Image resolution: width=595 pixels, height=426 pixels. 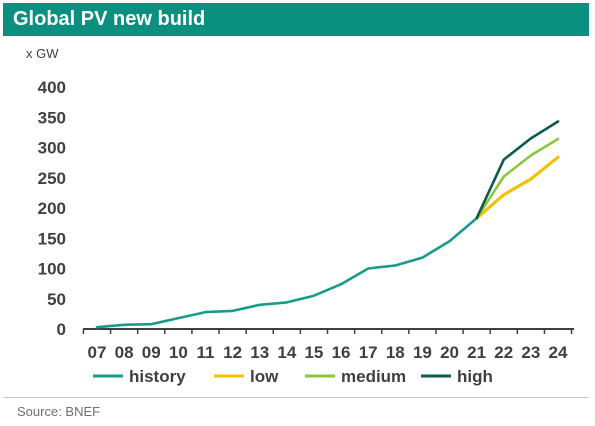 I want to click on x-tick-label: 22, so click(x=503, y=352).